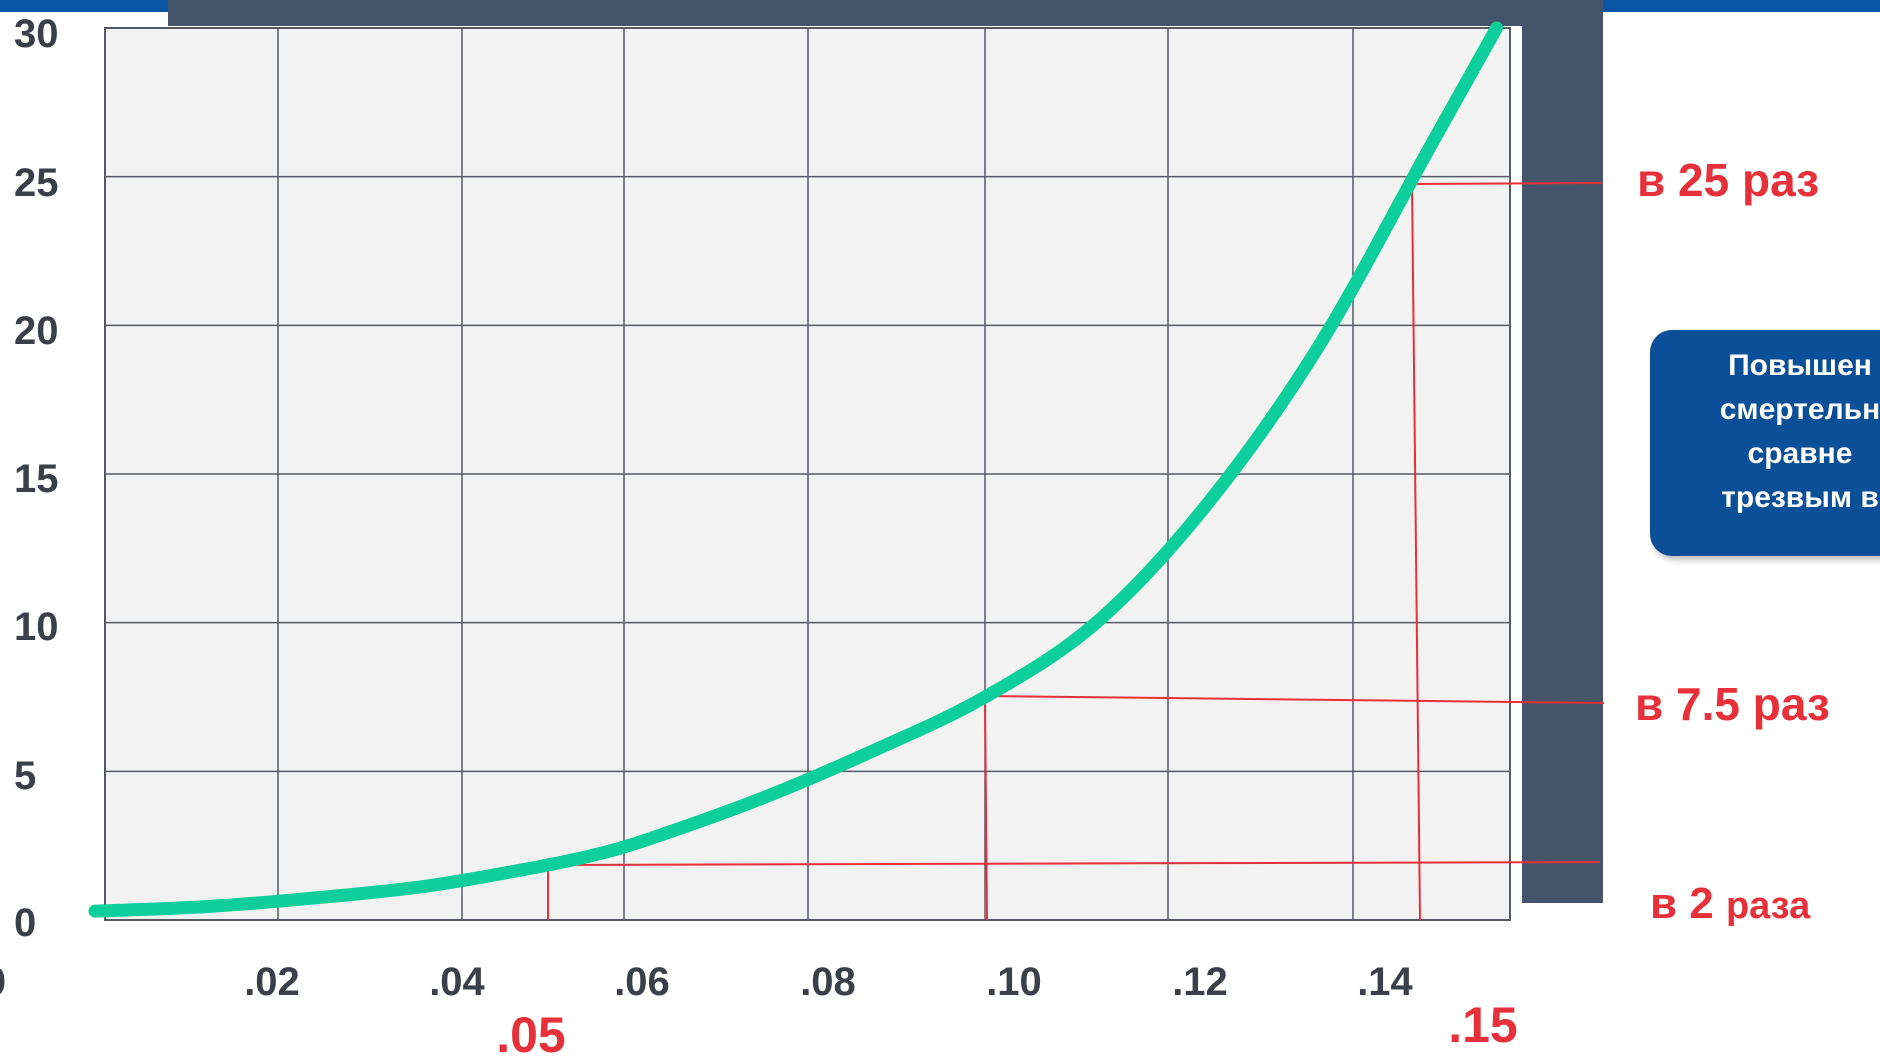 The height and width of the screenshot is (1057, 1880). Describe the element at coordinates (1200, 982) in the screenshot. I see `x-tick-label: .12` at that location.